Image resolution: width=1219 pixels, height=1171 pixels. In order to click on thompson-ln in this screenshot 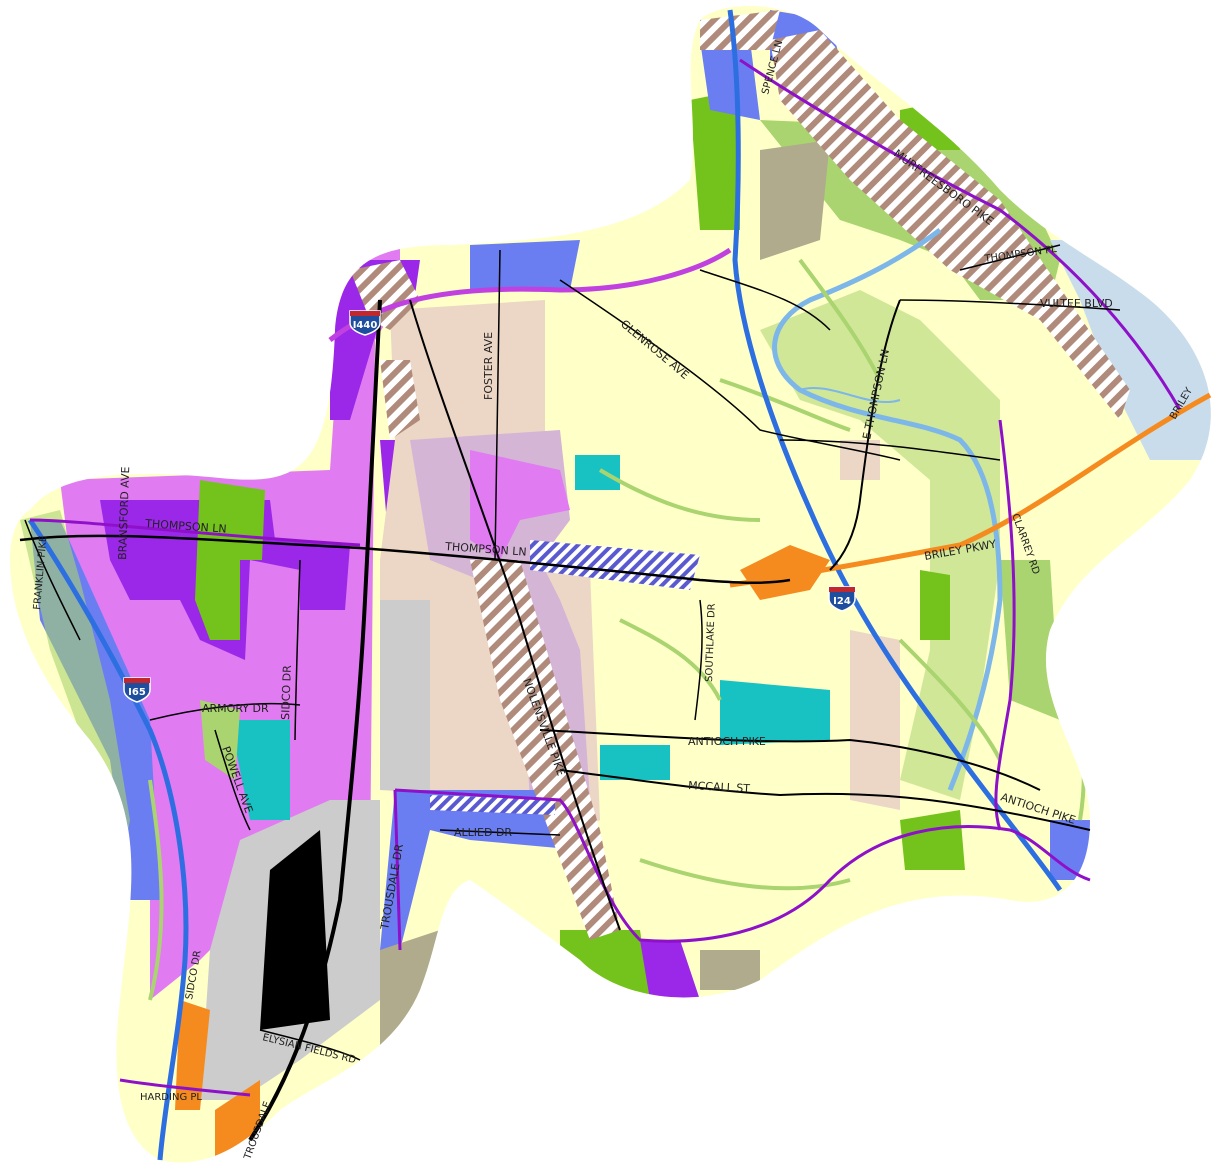, I will do `click(405, 559)`.